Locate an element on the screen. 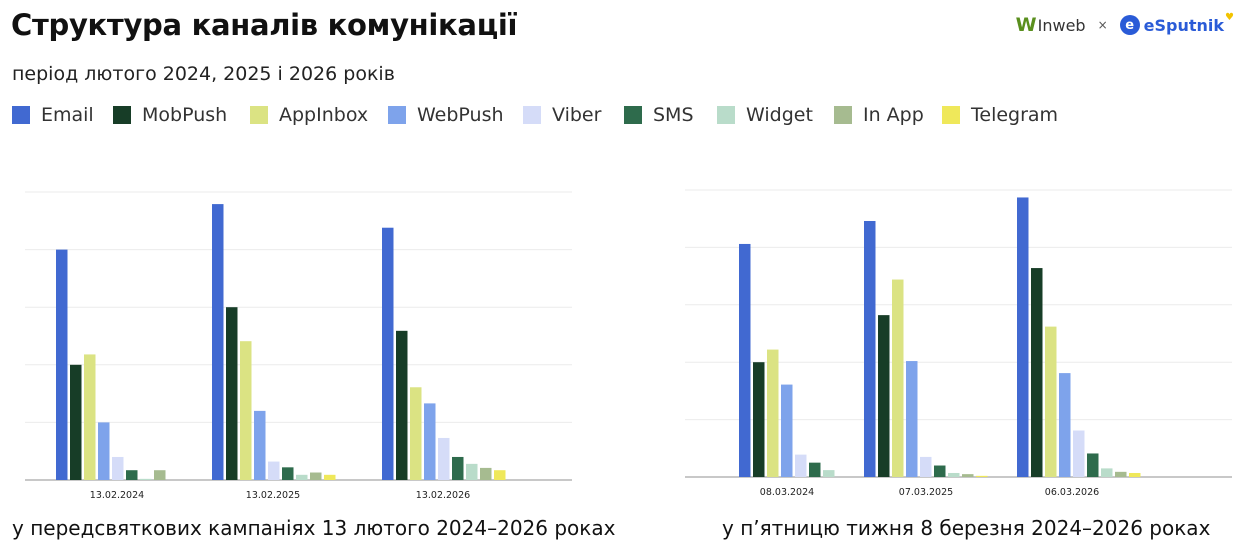  legend-item-telegram: Telegram is located at coordinates (1000, 115).